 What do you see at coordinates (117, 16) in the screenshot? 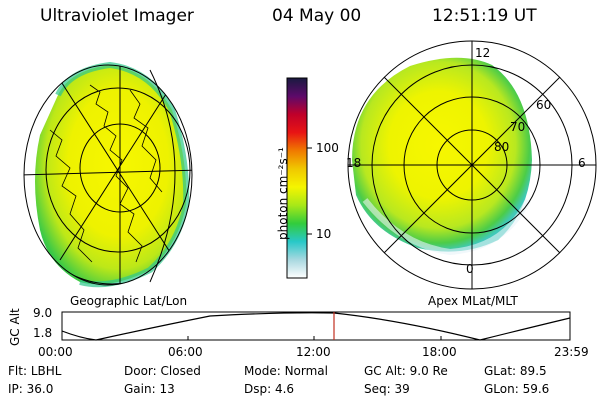
I see `instrument-title: Ultraviolet Imager` at bounding box center [117, 16].